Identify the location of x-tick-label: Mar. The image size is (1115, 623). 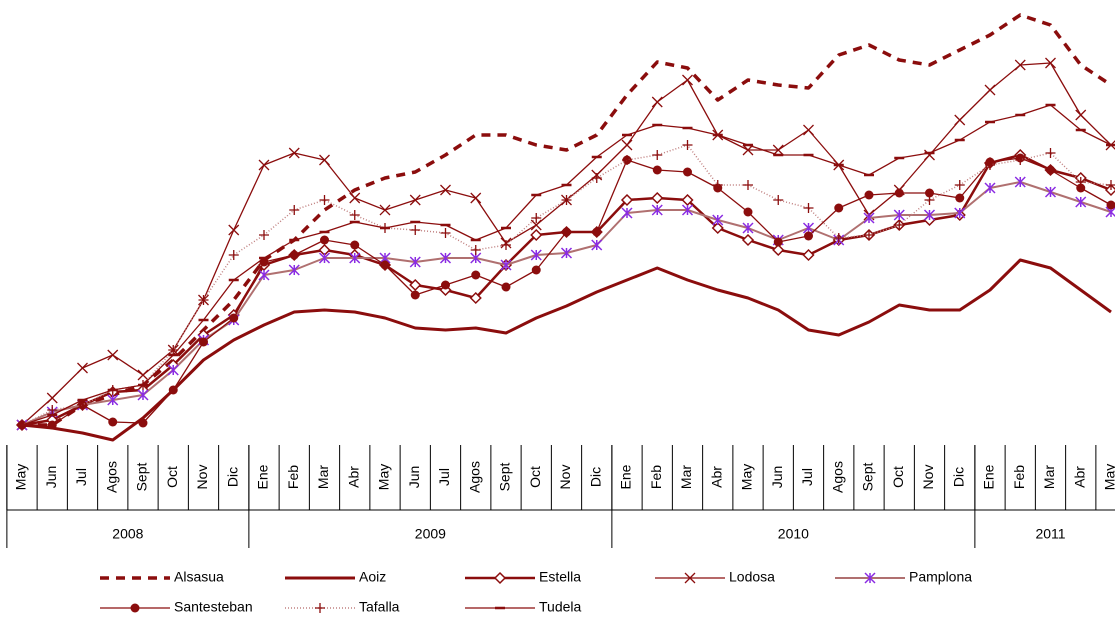
(686, 477).